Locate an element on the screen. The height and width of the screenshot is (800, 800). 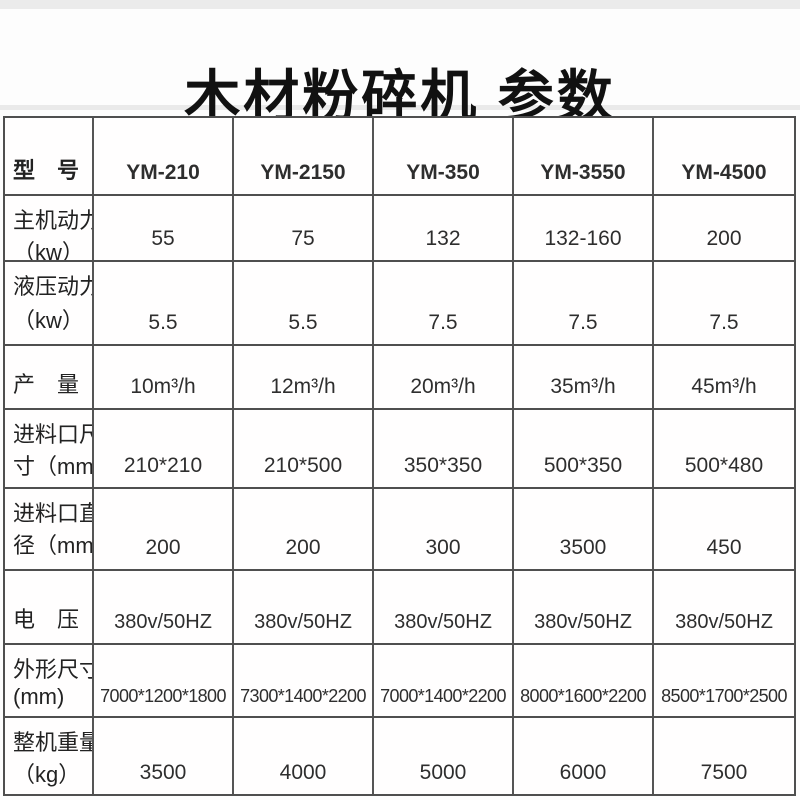
row-label-main-power: 主机动力 （kw） is located at coordinates (49, 228).